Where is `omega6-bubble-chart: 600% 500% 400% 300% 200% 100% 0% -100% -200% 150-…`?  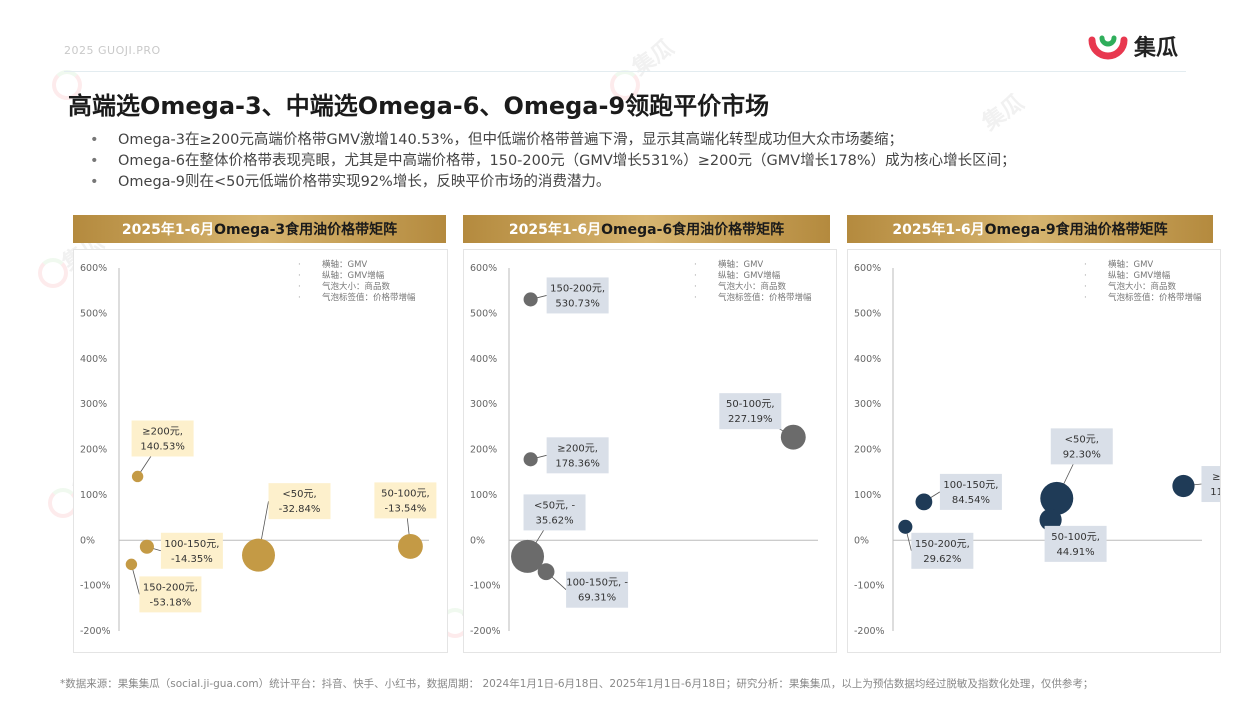 omega6-bubble-chart: 600% 500% 400% 300% 200% 100% 0% -100% -200% 150-… is located at coordinates (644, 450).